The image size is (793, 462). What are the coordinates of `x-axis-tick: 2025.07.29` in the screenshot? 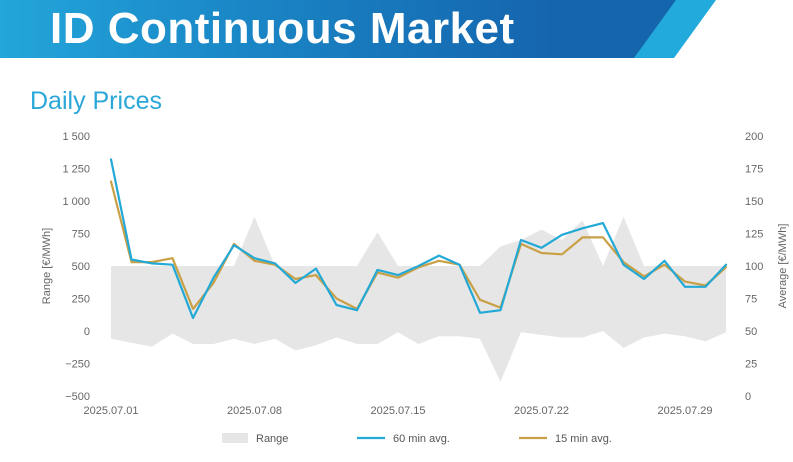 It's located at (684, 411).